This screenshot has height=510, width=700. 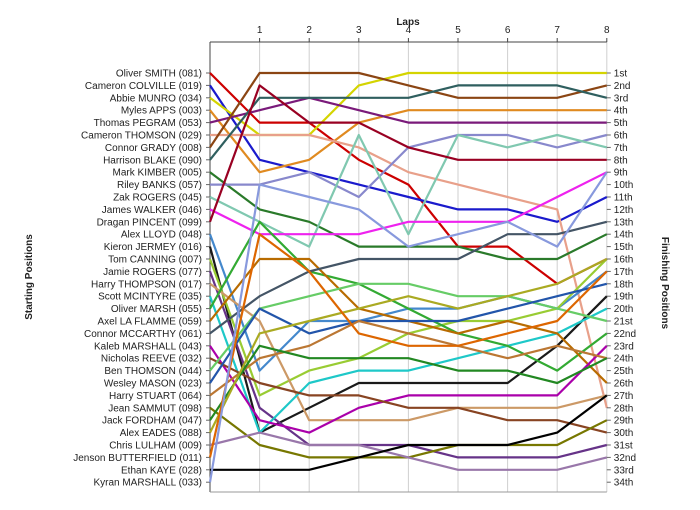 I want to click on finishing-position-label: 18th, so click(x=623, y=284).